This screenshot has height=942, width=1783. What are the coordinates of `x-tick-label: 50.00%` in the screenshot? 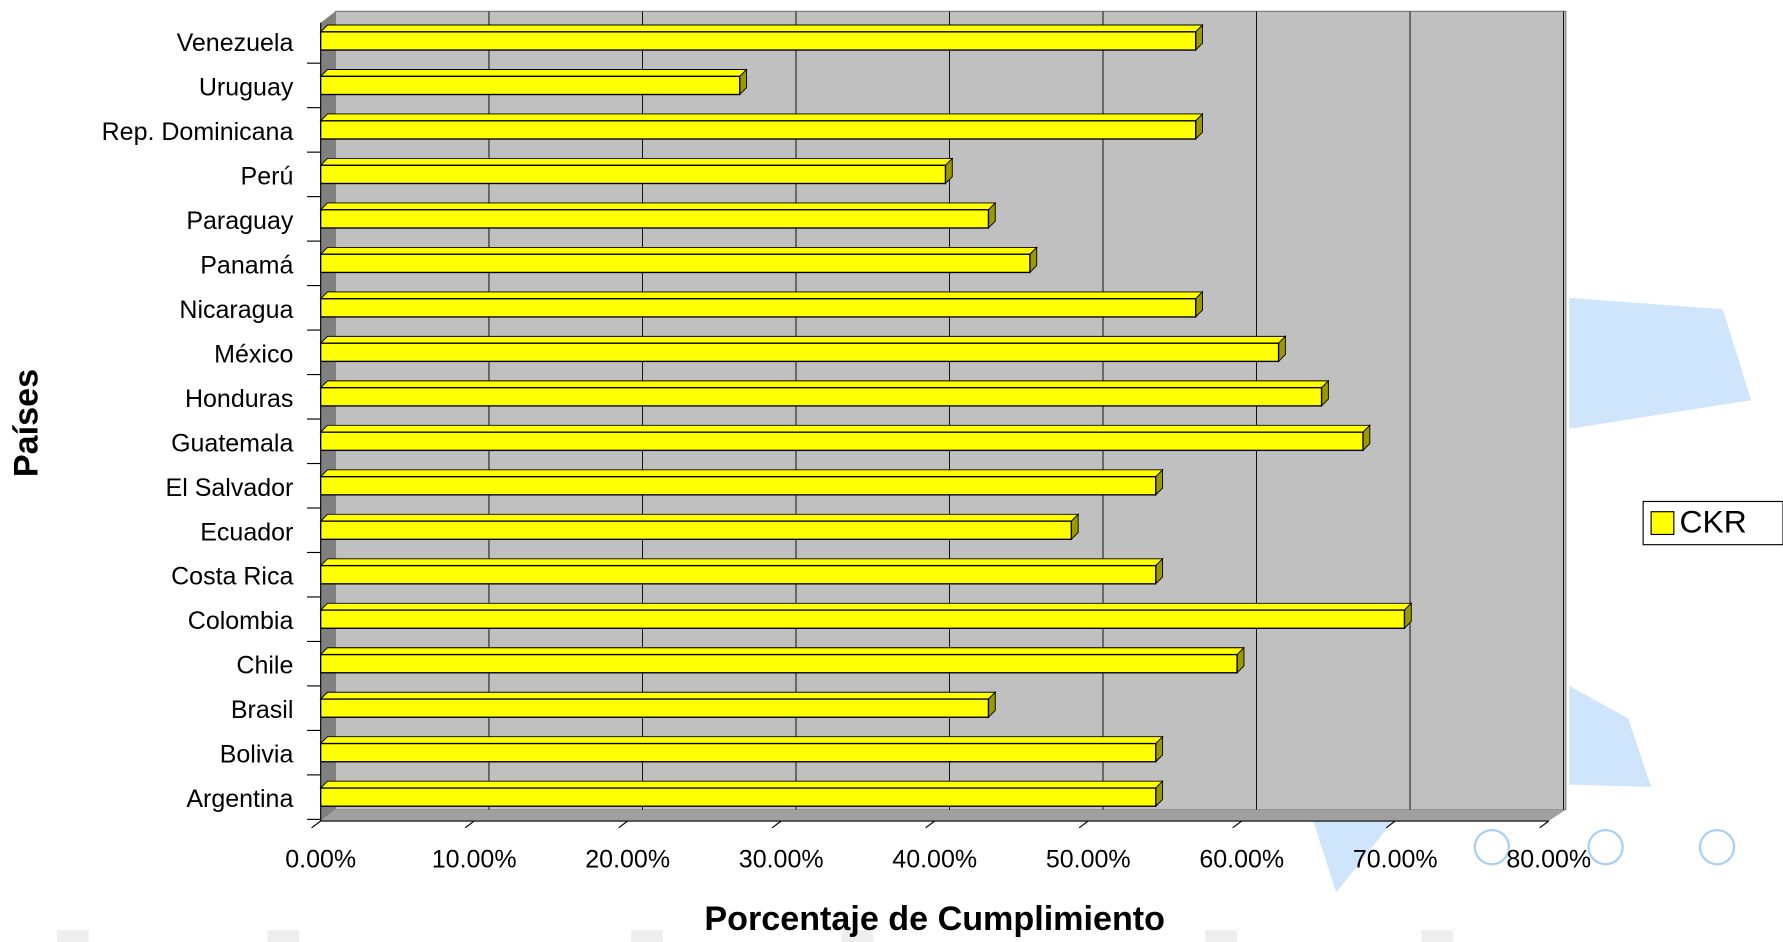 It's located at (1088, 859).